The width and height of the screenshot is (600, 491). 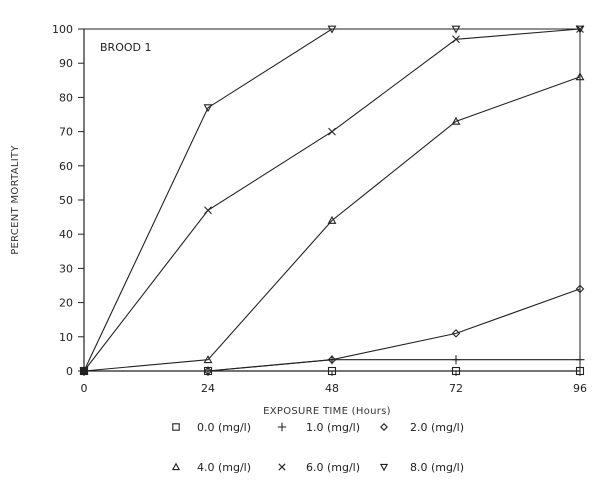 I want to click on legend-item: 4.0 (mg/l), so click(x=211, y=467).